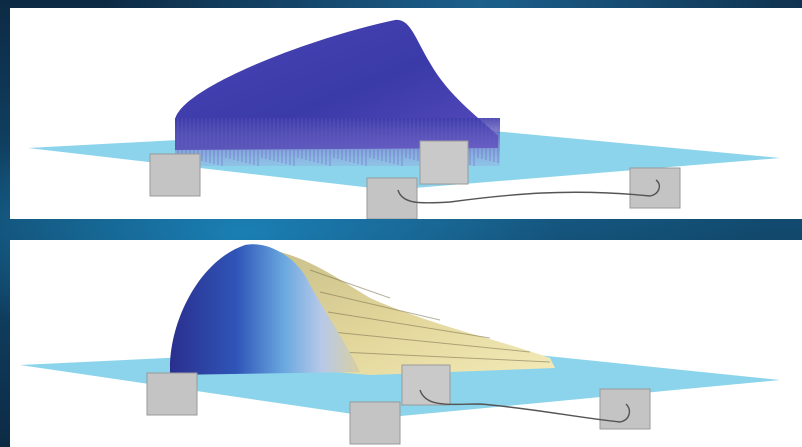 This screenshot has width=802, height=447. Describe the element at coordinates (265, 309) in the screenshot. I see `dome-surface` at that location.